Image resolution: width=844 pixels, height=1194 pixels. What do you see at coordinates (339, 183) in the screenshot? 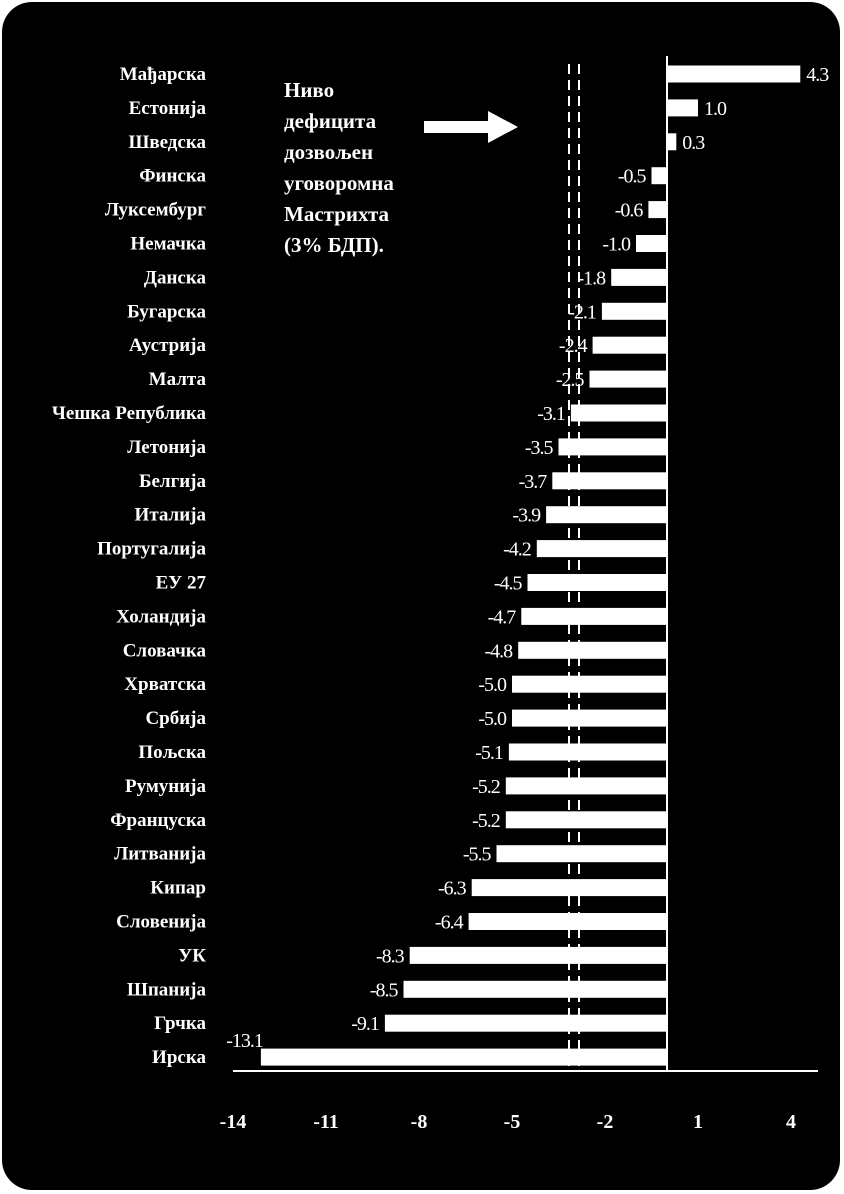
I see `annotation-text-line: уговоромна` at bounding box center [339, 183].